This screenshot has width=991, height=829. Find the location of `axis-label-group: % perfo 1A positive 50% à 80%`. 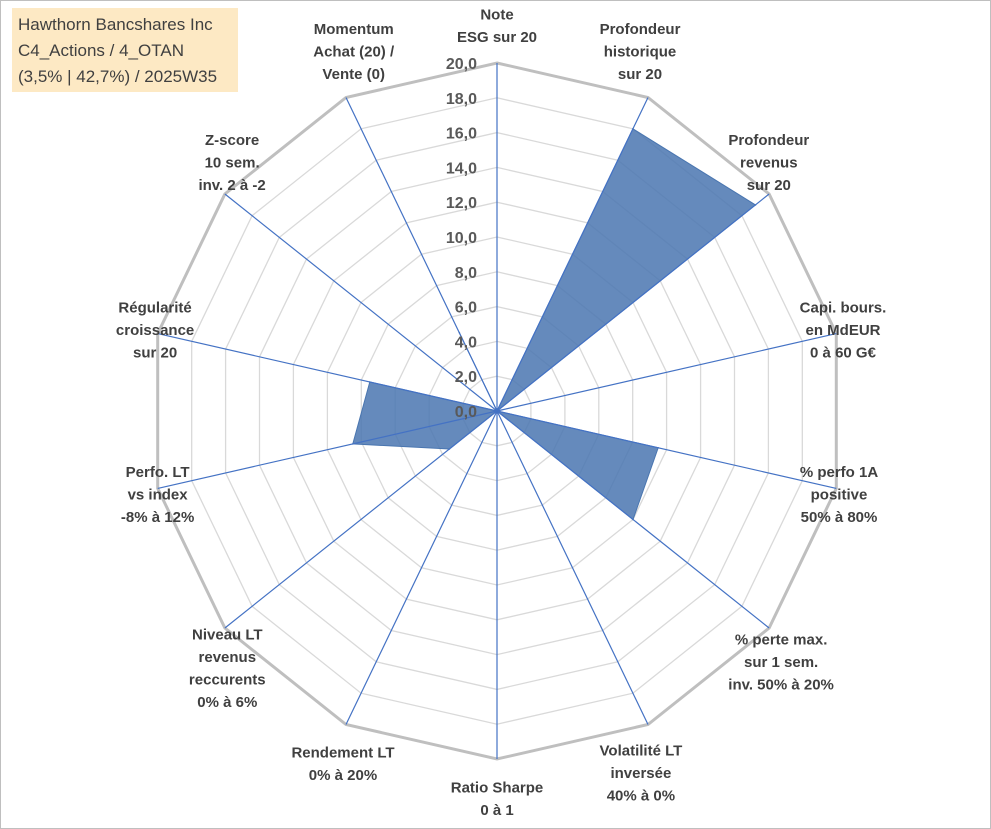

axis-label-group: % perfo 1A positive 50% à 80% is located at coordinates (839, 495).